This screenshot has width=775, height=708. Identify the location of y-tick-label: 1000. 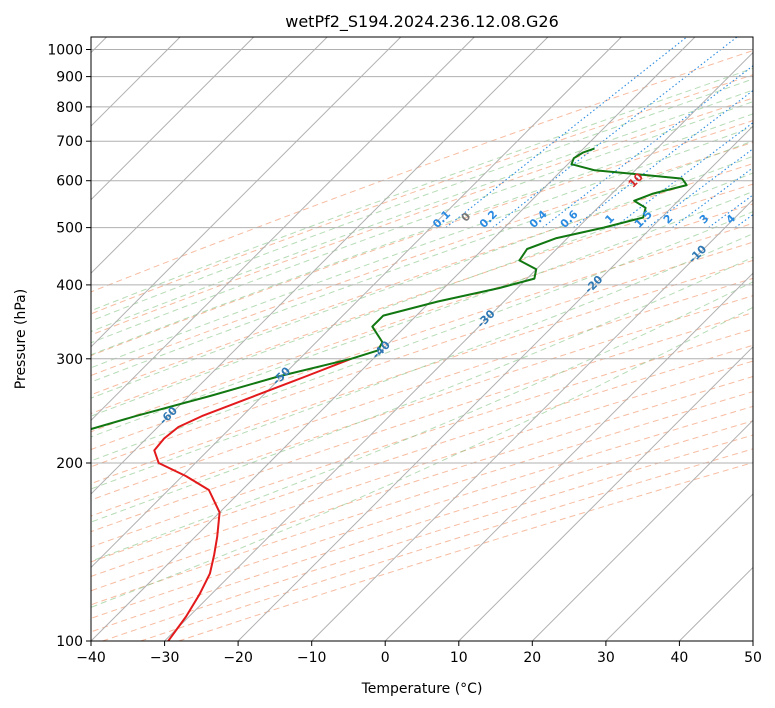
(65, 51).